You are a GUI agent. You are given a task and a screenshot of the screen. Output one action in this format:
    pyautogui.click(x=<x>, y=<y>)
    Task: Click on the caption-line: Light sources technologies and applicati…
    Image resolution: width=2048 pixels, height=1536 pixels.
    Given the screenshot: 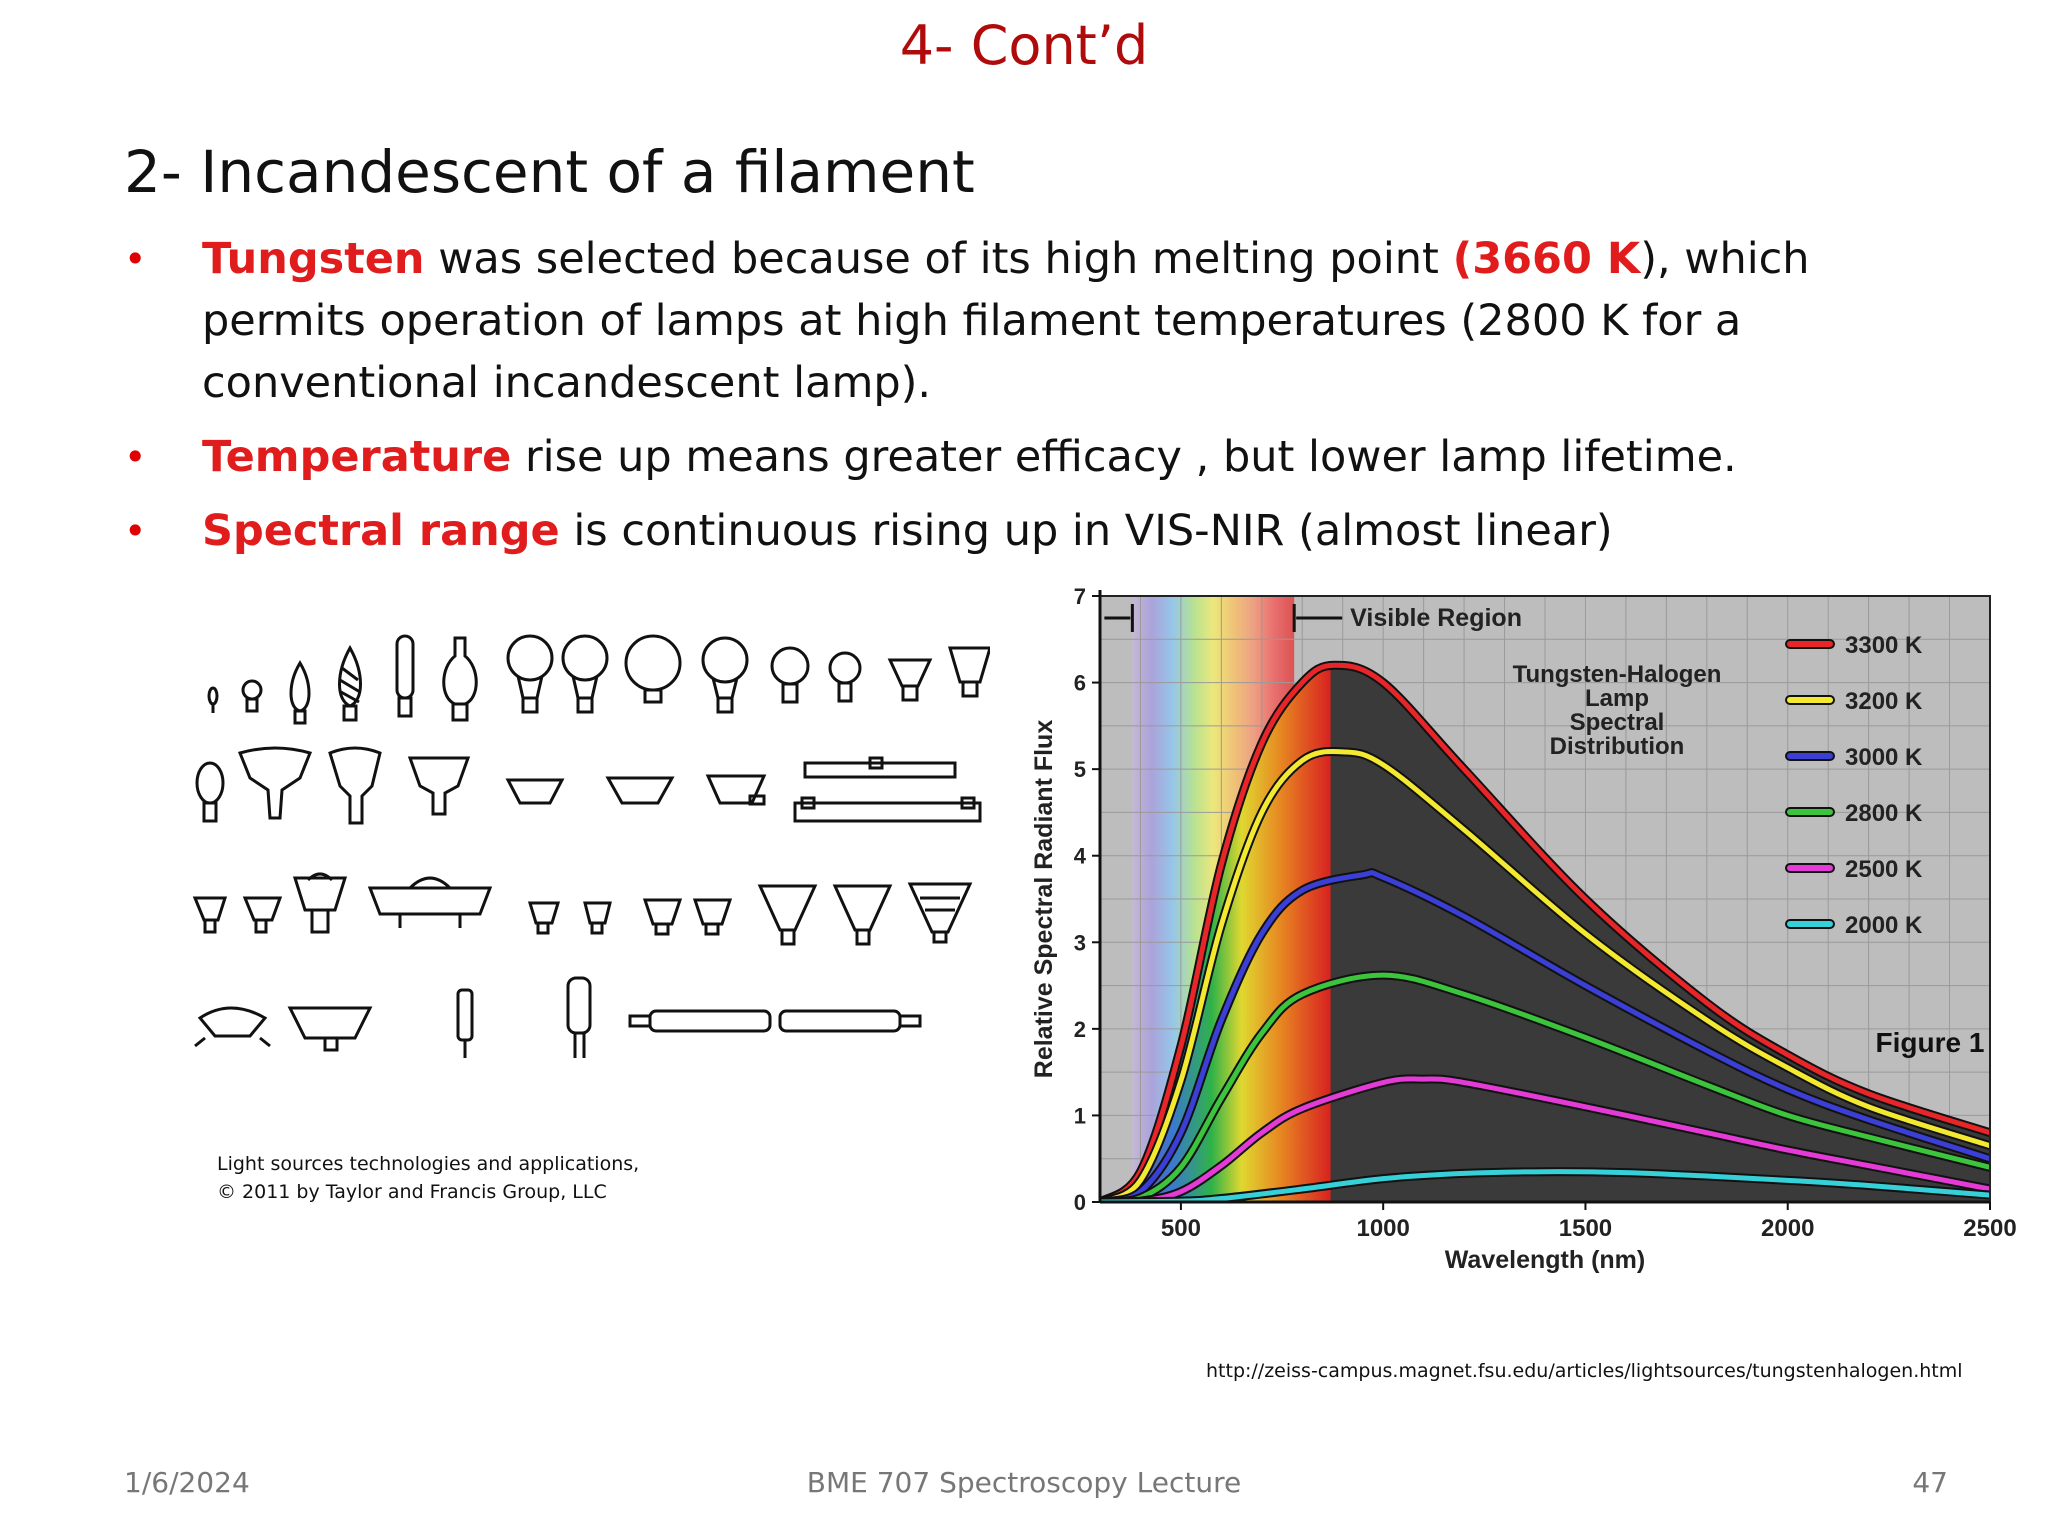 What is the action you would take?
    pyautogui.click(x=428, y=1164)
    